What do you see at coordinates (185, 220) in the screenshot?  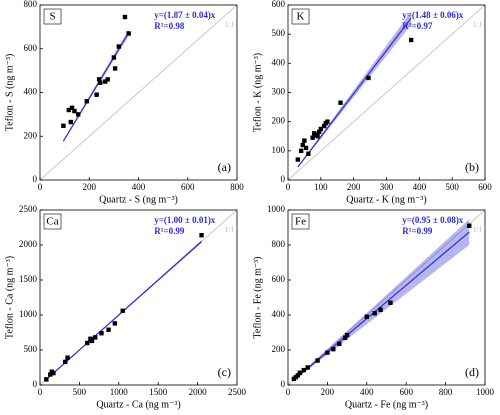 I see `fit-equation: y=(1.00 ± 0.01)x` at bounding box center [185, 220].